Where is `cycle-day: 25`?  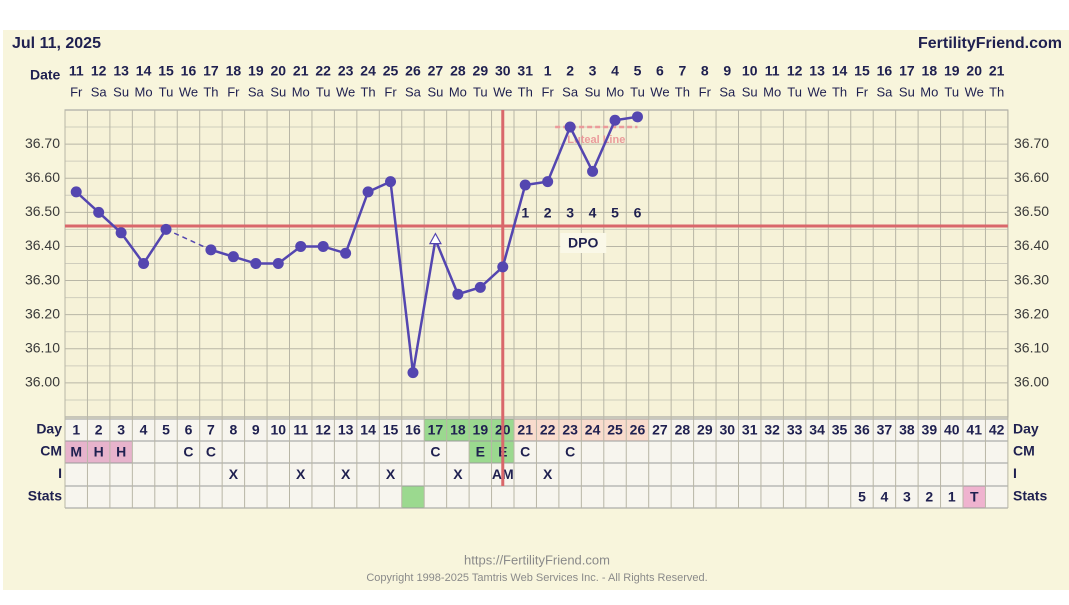
cycle-day: 25 is located at coordinates (615, 430).